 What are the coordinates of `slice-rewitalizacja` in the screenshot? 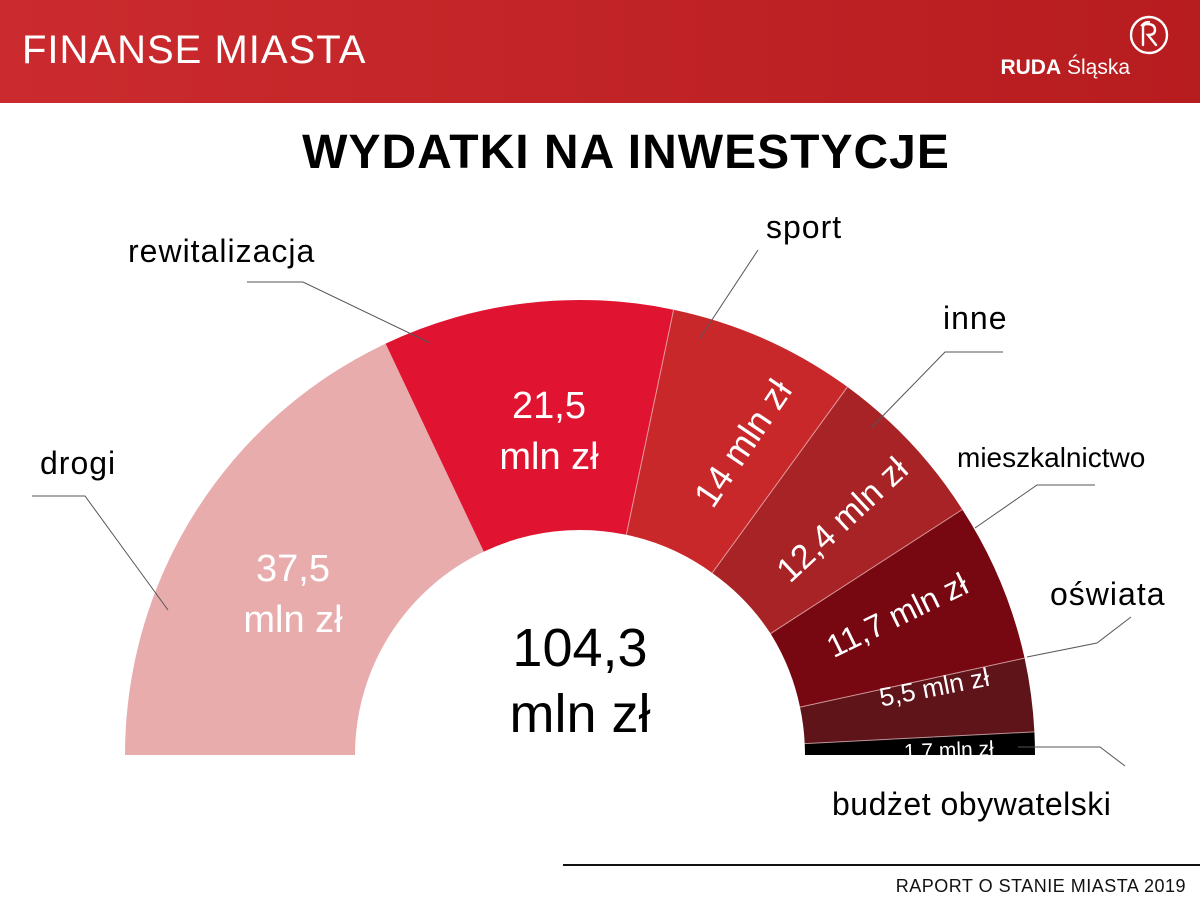 It's located at (529, 425).